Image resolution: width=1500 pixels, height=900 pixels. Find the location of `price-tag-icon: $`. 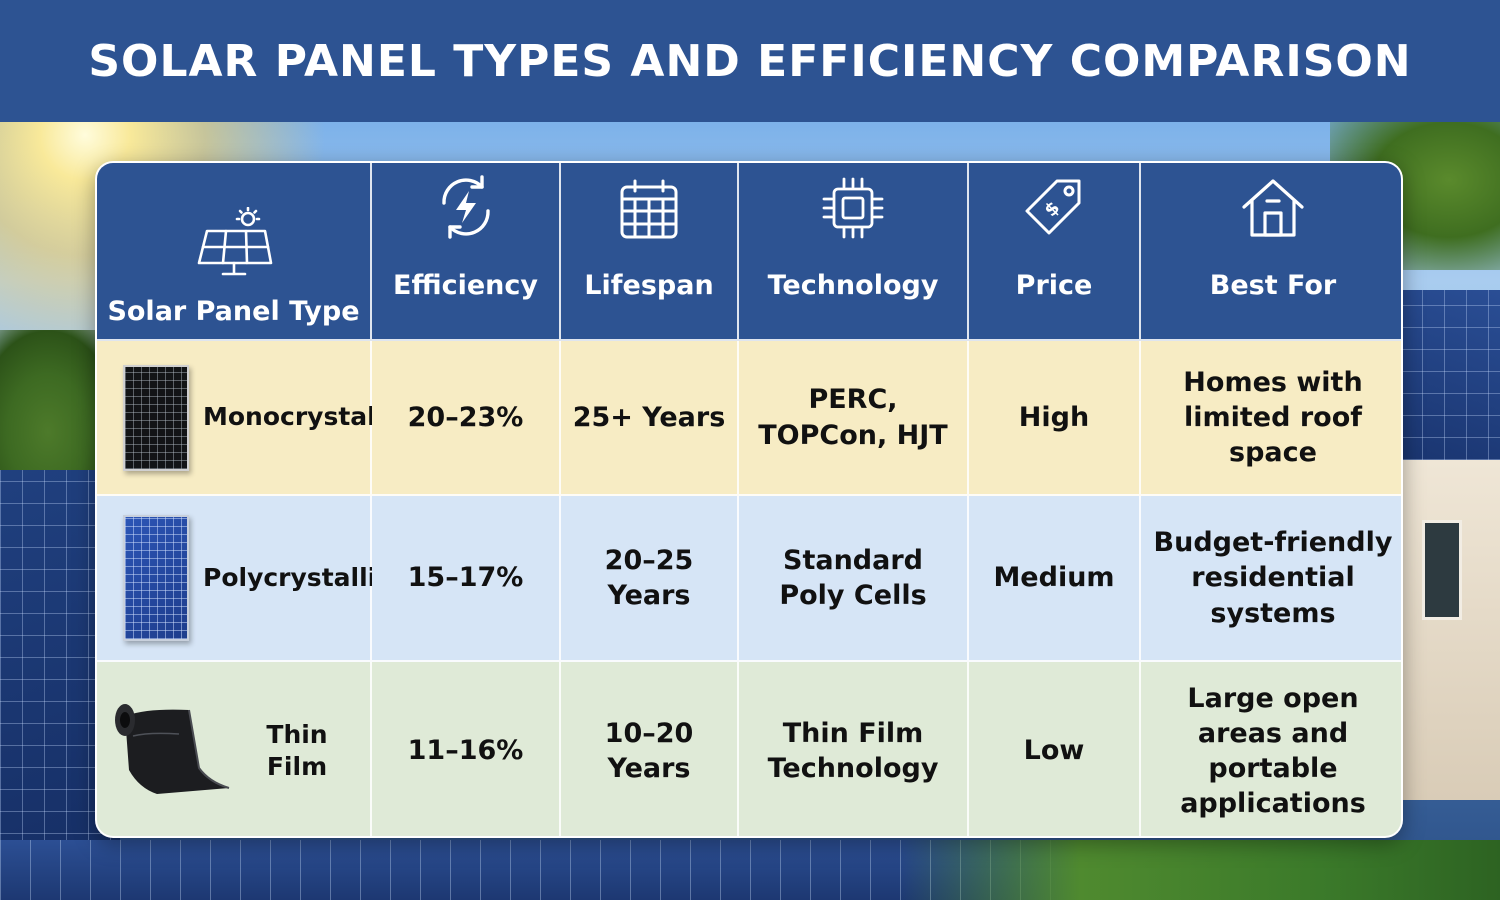

price-tag-icon: $ is located at coordinates (1054, 212).